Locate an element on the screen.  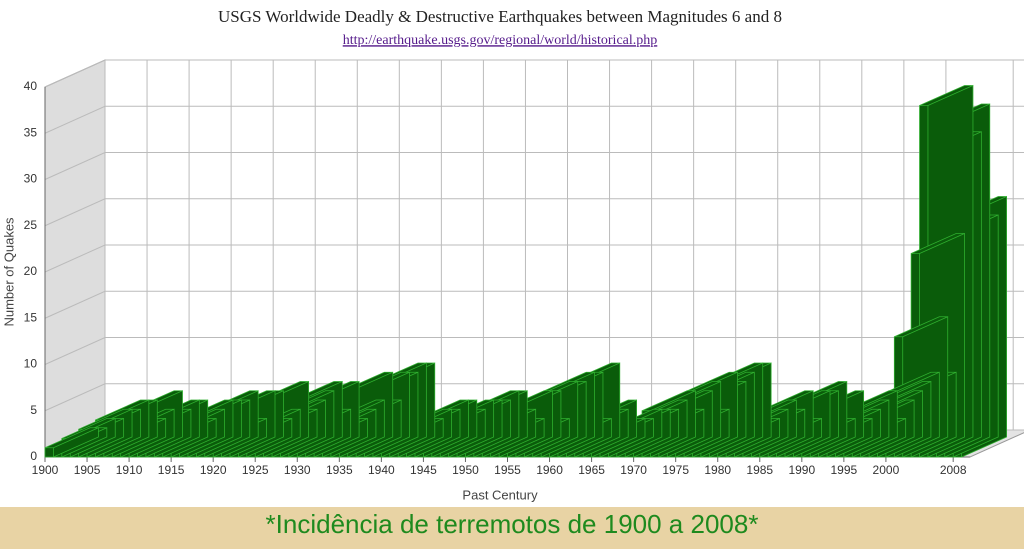
x-tick-label: 1905 is located at coordinates (87, 470).